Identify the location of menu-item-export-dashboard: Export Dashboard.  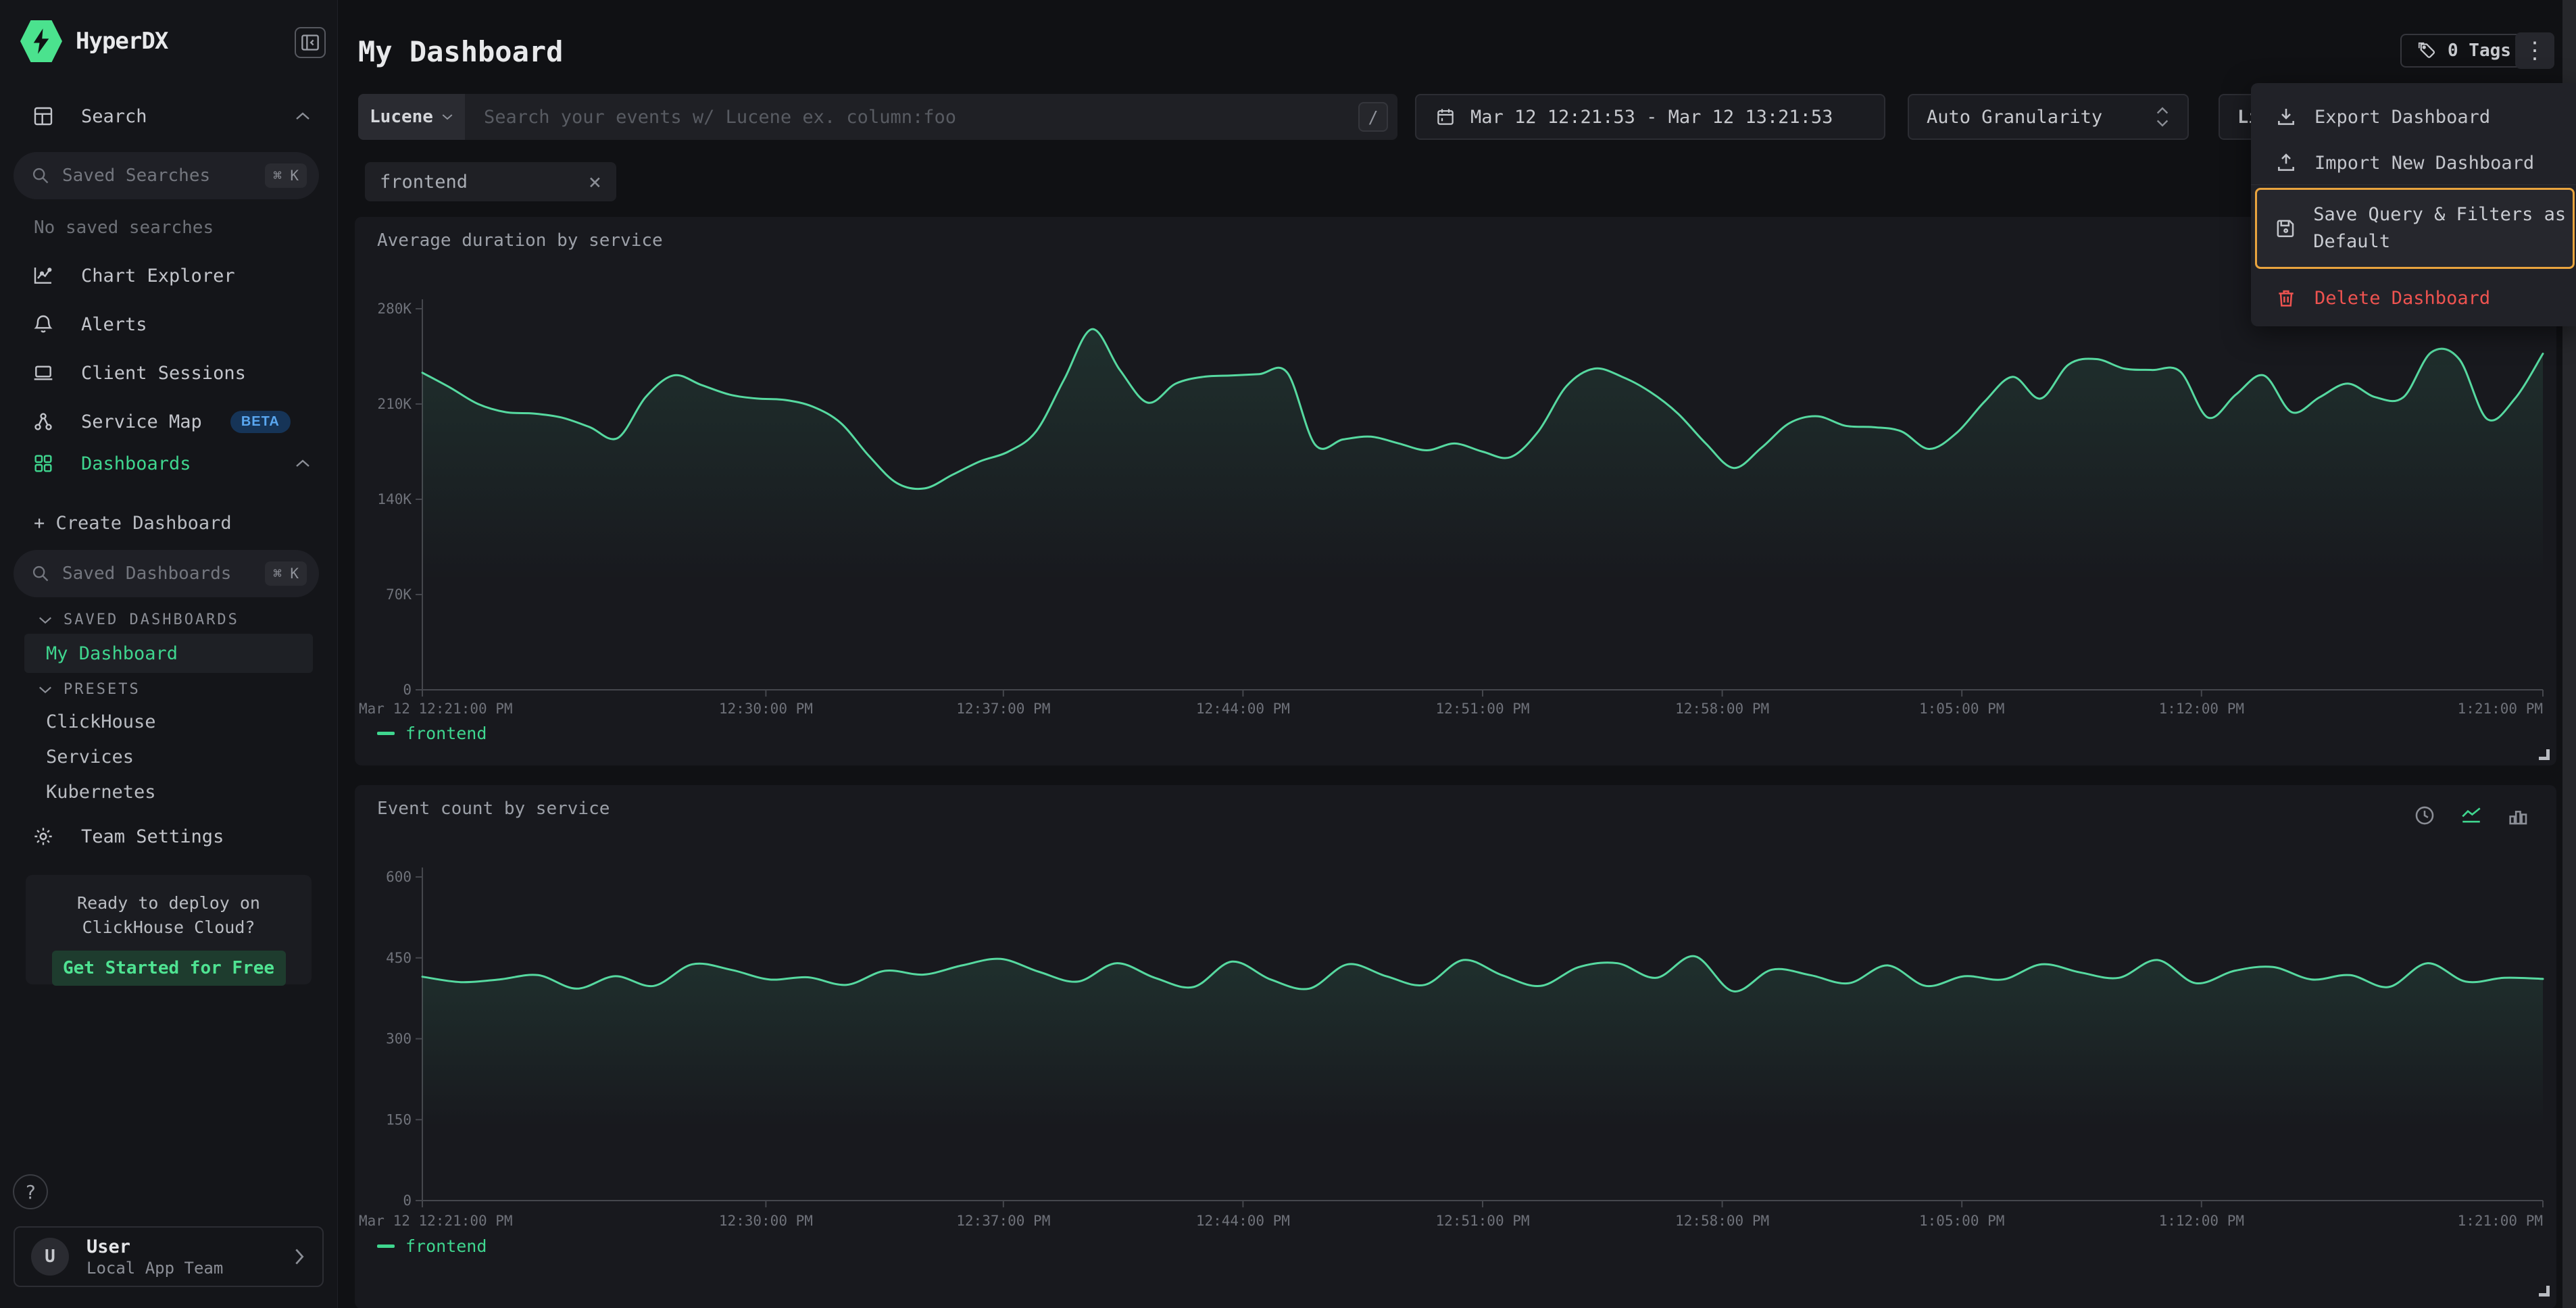
(2413, 117).